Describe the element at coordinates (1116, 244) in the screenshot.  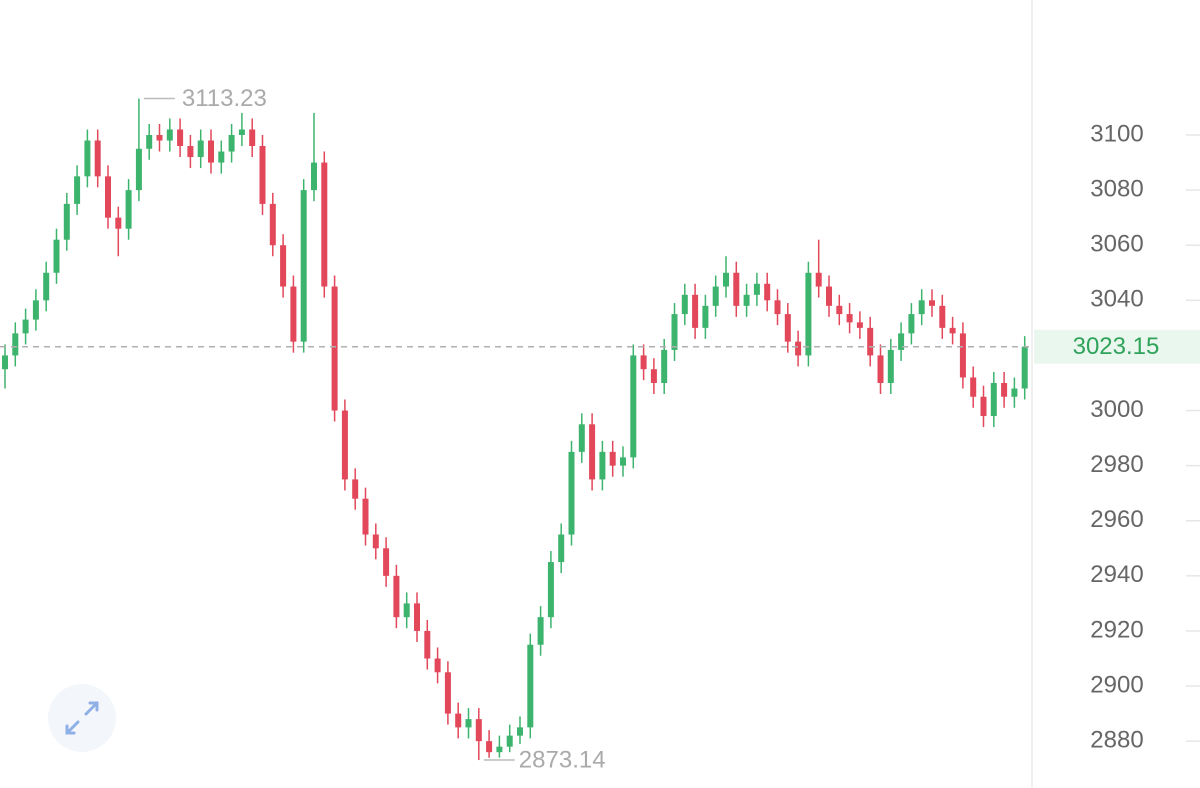
I see `y-tick-label: 3060` at that location.